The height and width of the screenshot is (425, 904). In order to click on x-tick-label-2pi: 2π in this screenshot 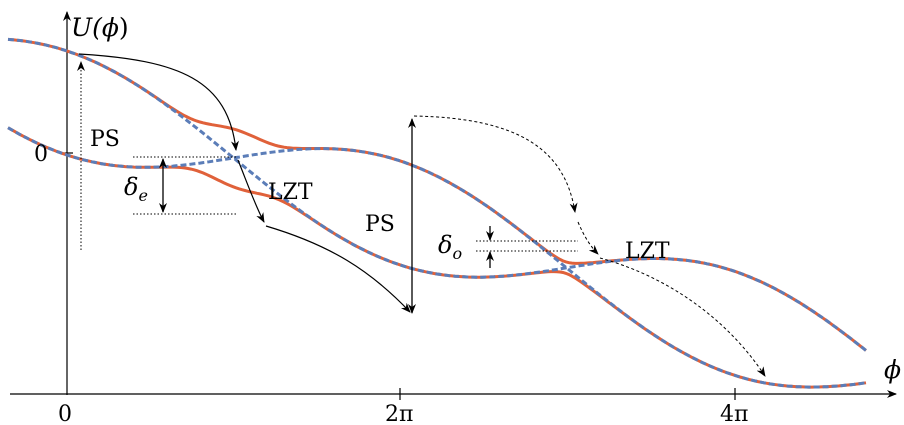, I will do `click(399, 413)`.